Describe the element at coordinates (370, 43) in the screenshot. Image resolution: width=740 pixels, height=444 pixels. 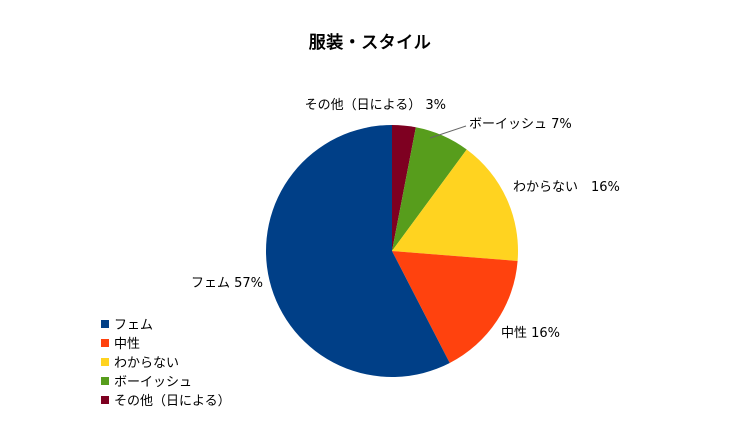
I see `chart-title: 服装・スタイル` at that location.